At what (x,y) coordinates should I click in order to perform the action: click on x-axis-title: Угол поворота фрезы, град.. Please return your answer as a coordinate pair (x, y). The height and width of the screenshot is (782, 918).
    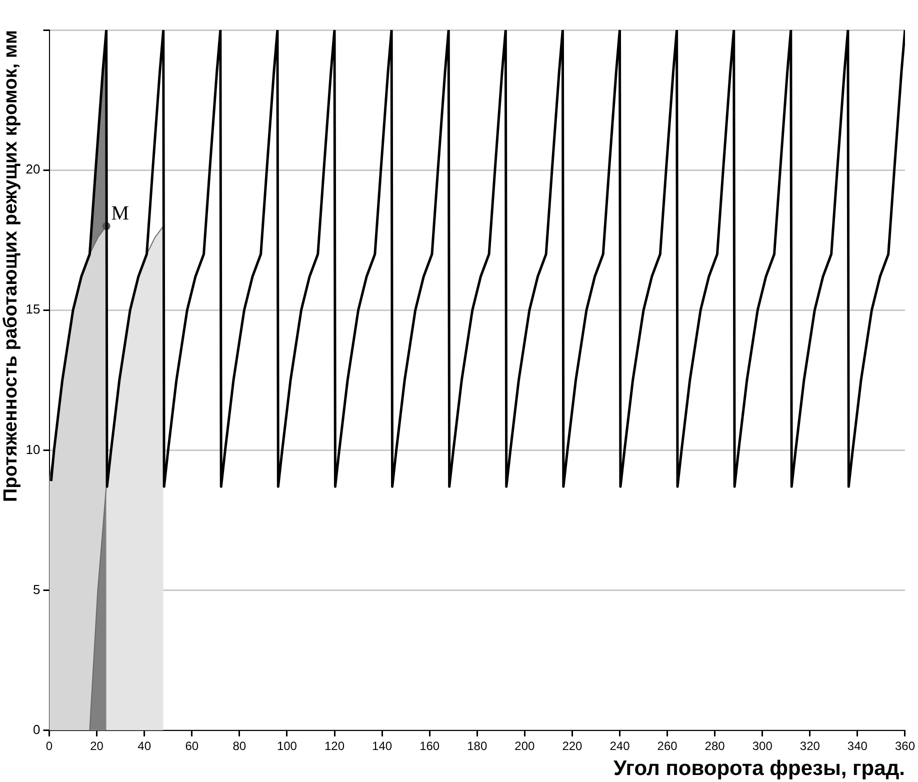
    Looking at the image, I should click on (759, 768).